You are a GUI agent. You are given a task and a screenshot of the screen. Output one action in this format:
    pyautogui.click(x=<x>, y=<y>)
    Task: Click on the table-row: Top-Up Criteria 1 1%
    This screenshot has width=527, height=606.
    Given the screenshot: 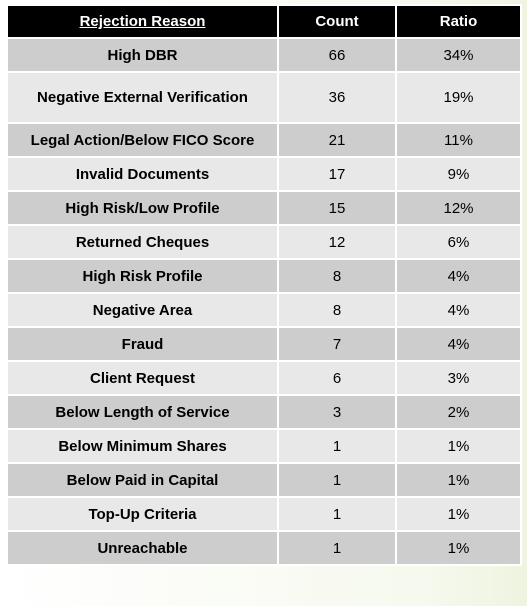 What is the action you would take?
    pyautogui.click(x=264, y=514)
    